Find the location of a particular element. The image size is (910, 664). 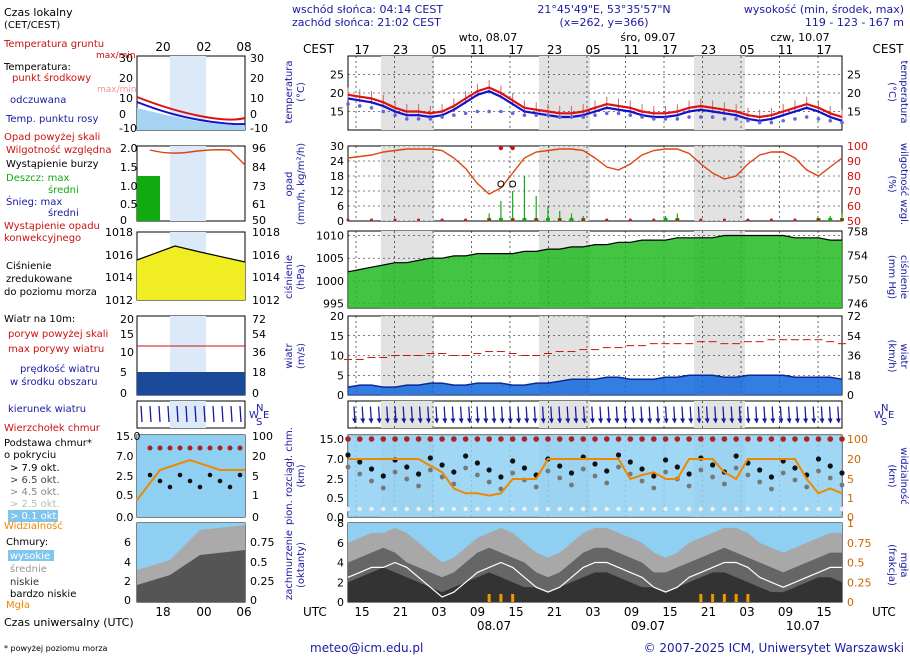

bottom-hour-label: 03 is located at coordinates (438, 612).